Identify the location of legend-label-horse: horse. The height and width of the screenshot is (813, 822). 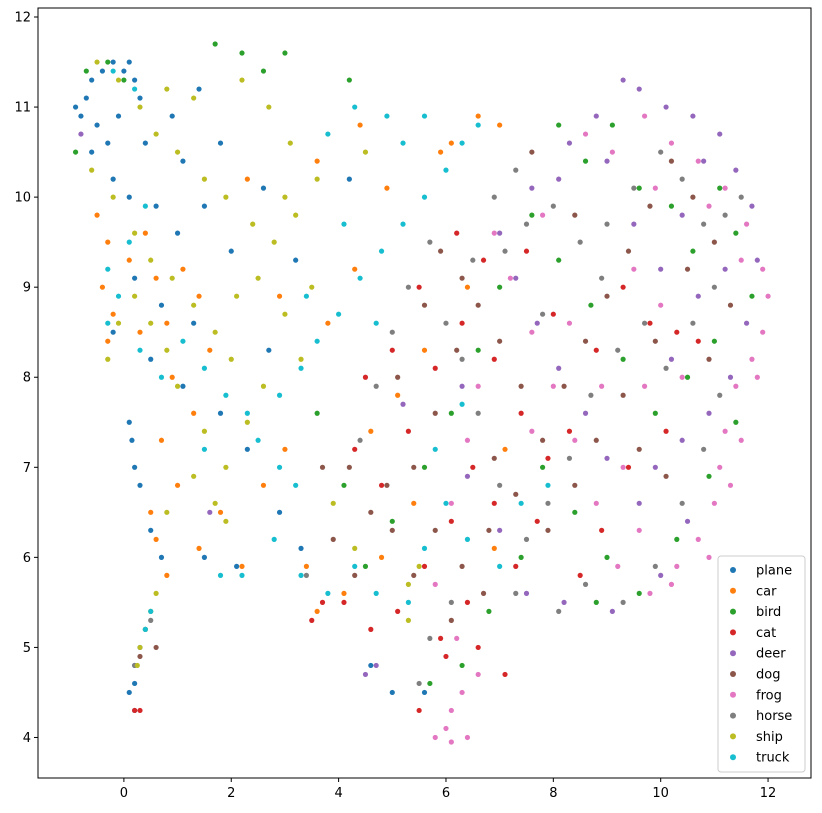
(774, 716).